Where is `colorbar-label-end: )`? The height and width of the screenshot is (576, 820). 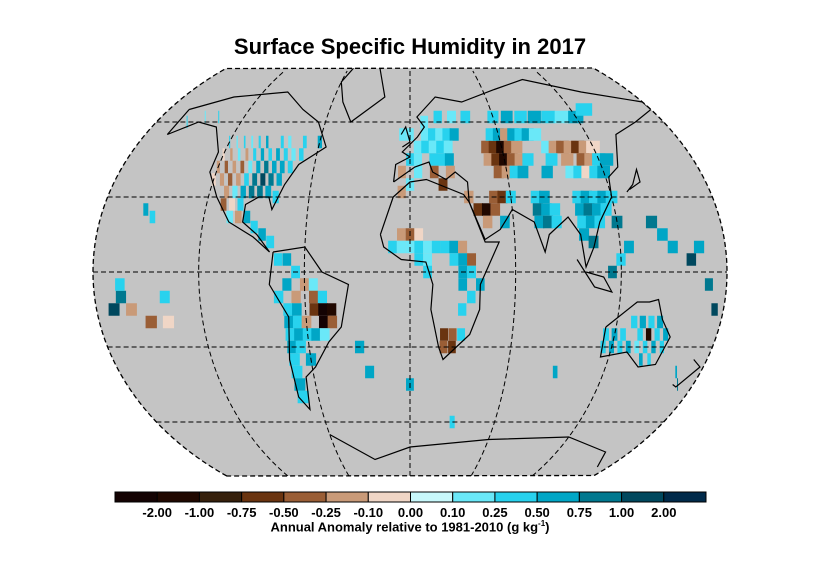
colorbar-label-end: ) is located at coordinates (547, 527).